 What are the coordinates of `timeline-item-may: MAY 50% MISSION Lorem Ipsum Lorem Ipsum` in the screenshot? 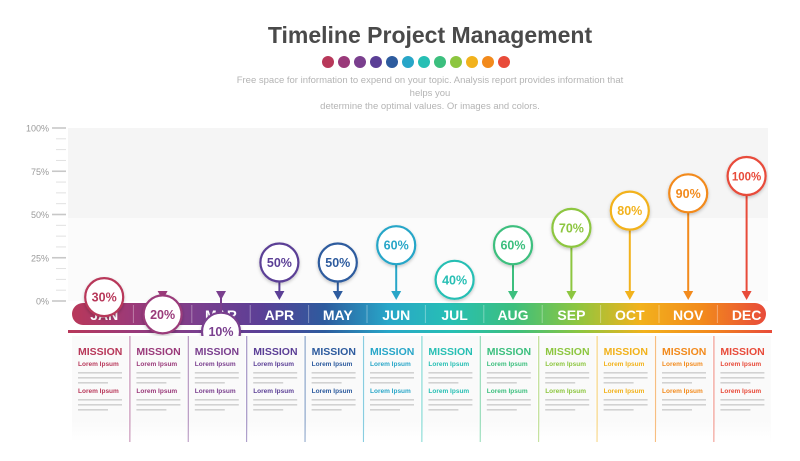 It's located at (333, 342).